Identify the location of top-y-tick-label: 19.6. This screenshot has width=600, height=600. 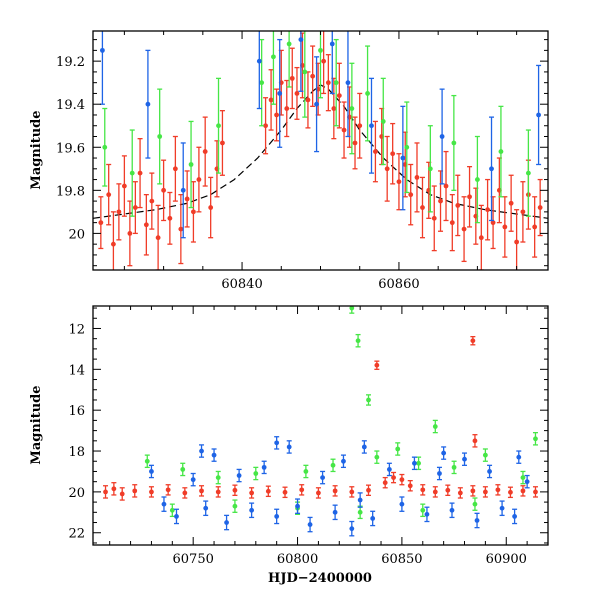
(70, 148).